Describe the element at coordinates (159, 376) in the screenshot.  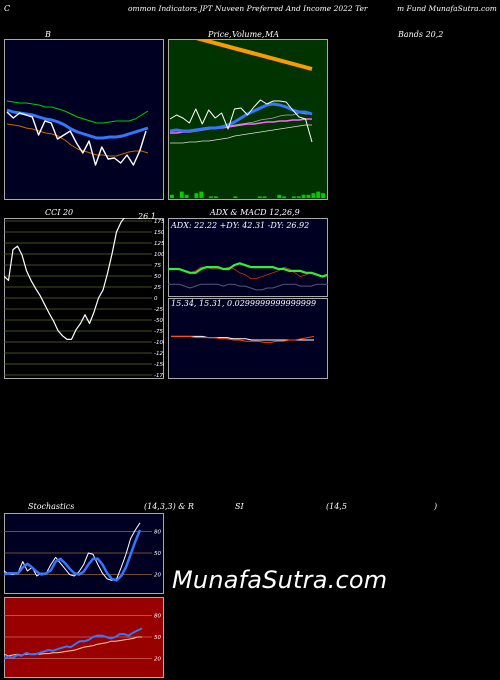
I see `cci-tick-label: -175` at that location.